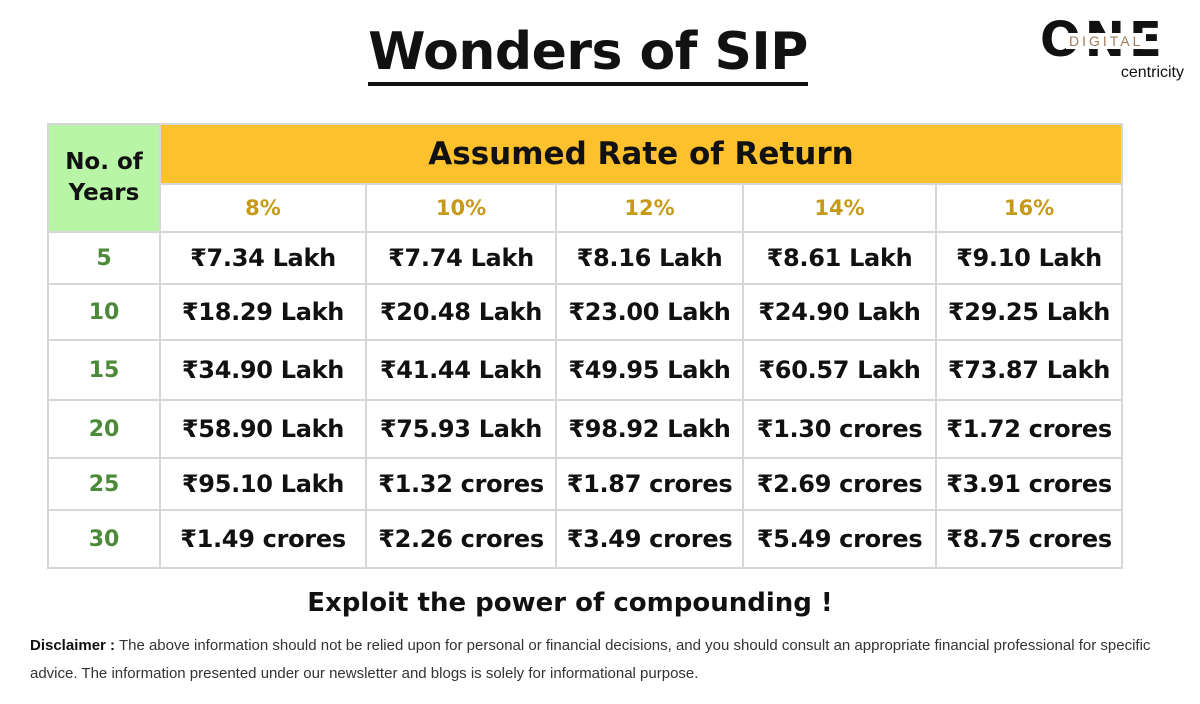 The image size is (1200, 704). Describe the element at coordinates (1029, 312) in the screenshot. I see `value-cell: ₹29.25 Lakh` at that location.